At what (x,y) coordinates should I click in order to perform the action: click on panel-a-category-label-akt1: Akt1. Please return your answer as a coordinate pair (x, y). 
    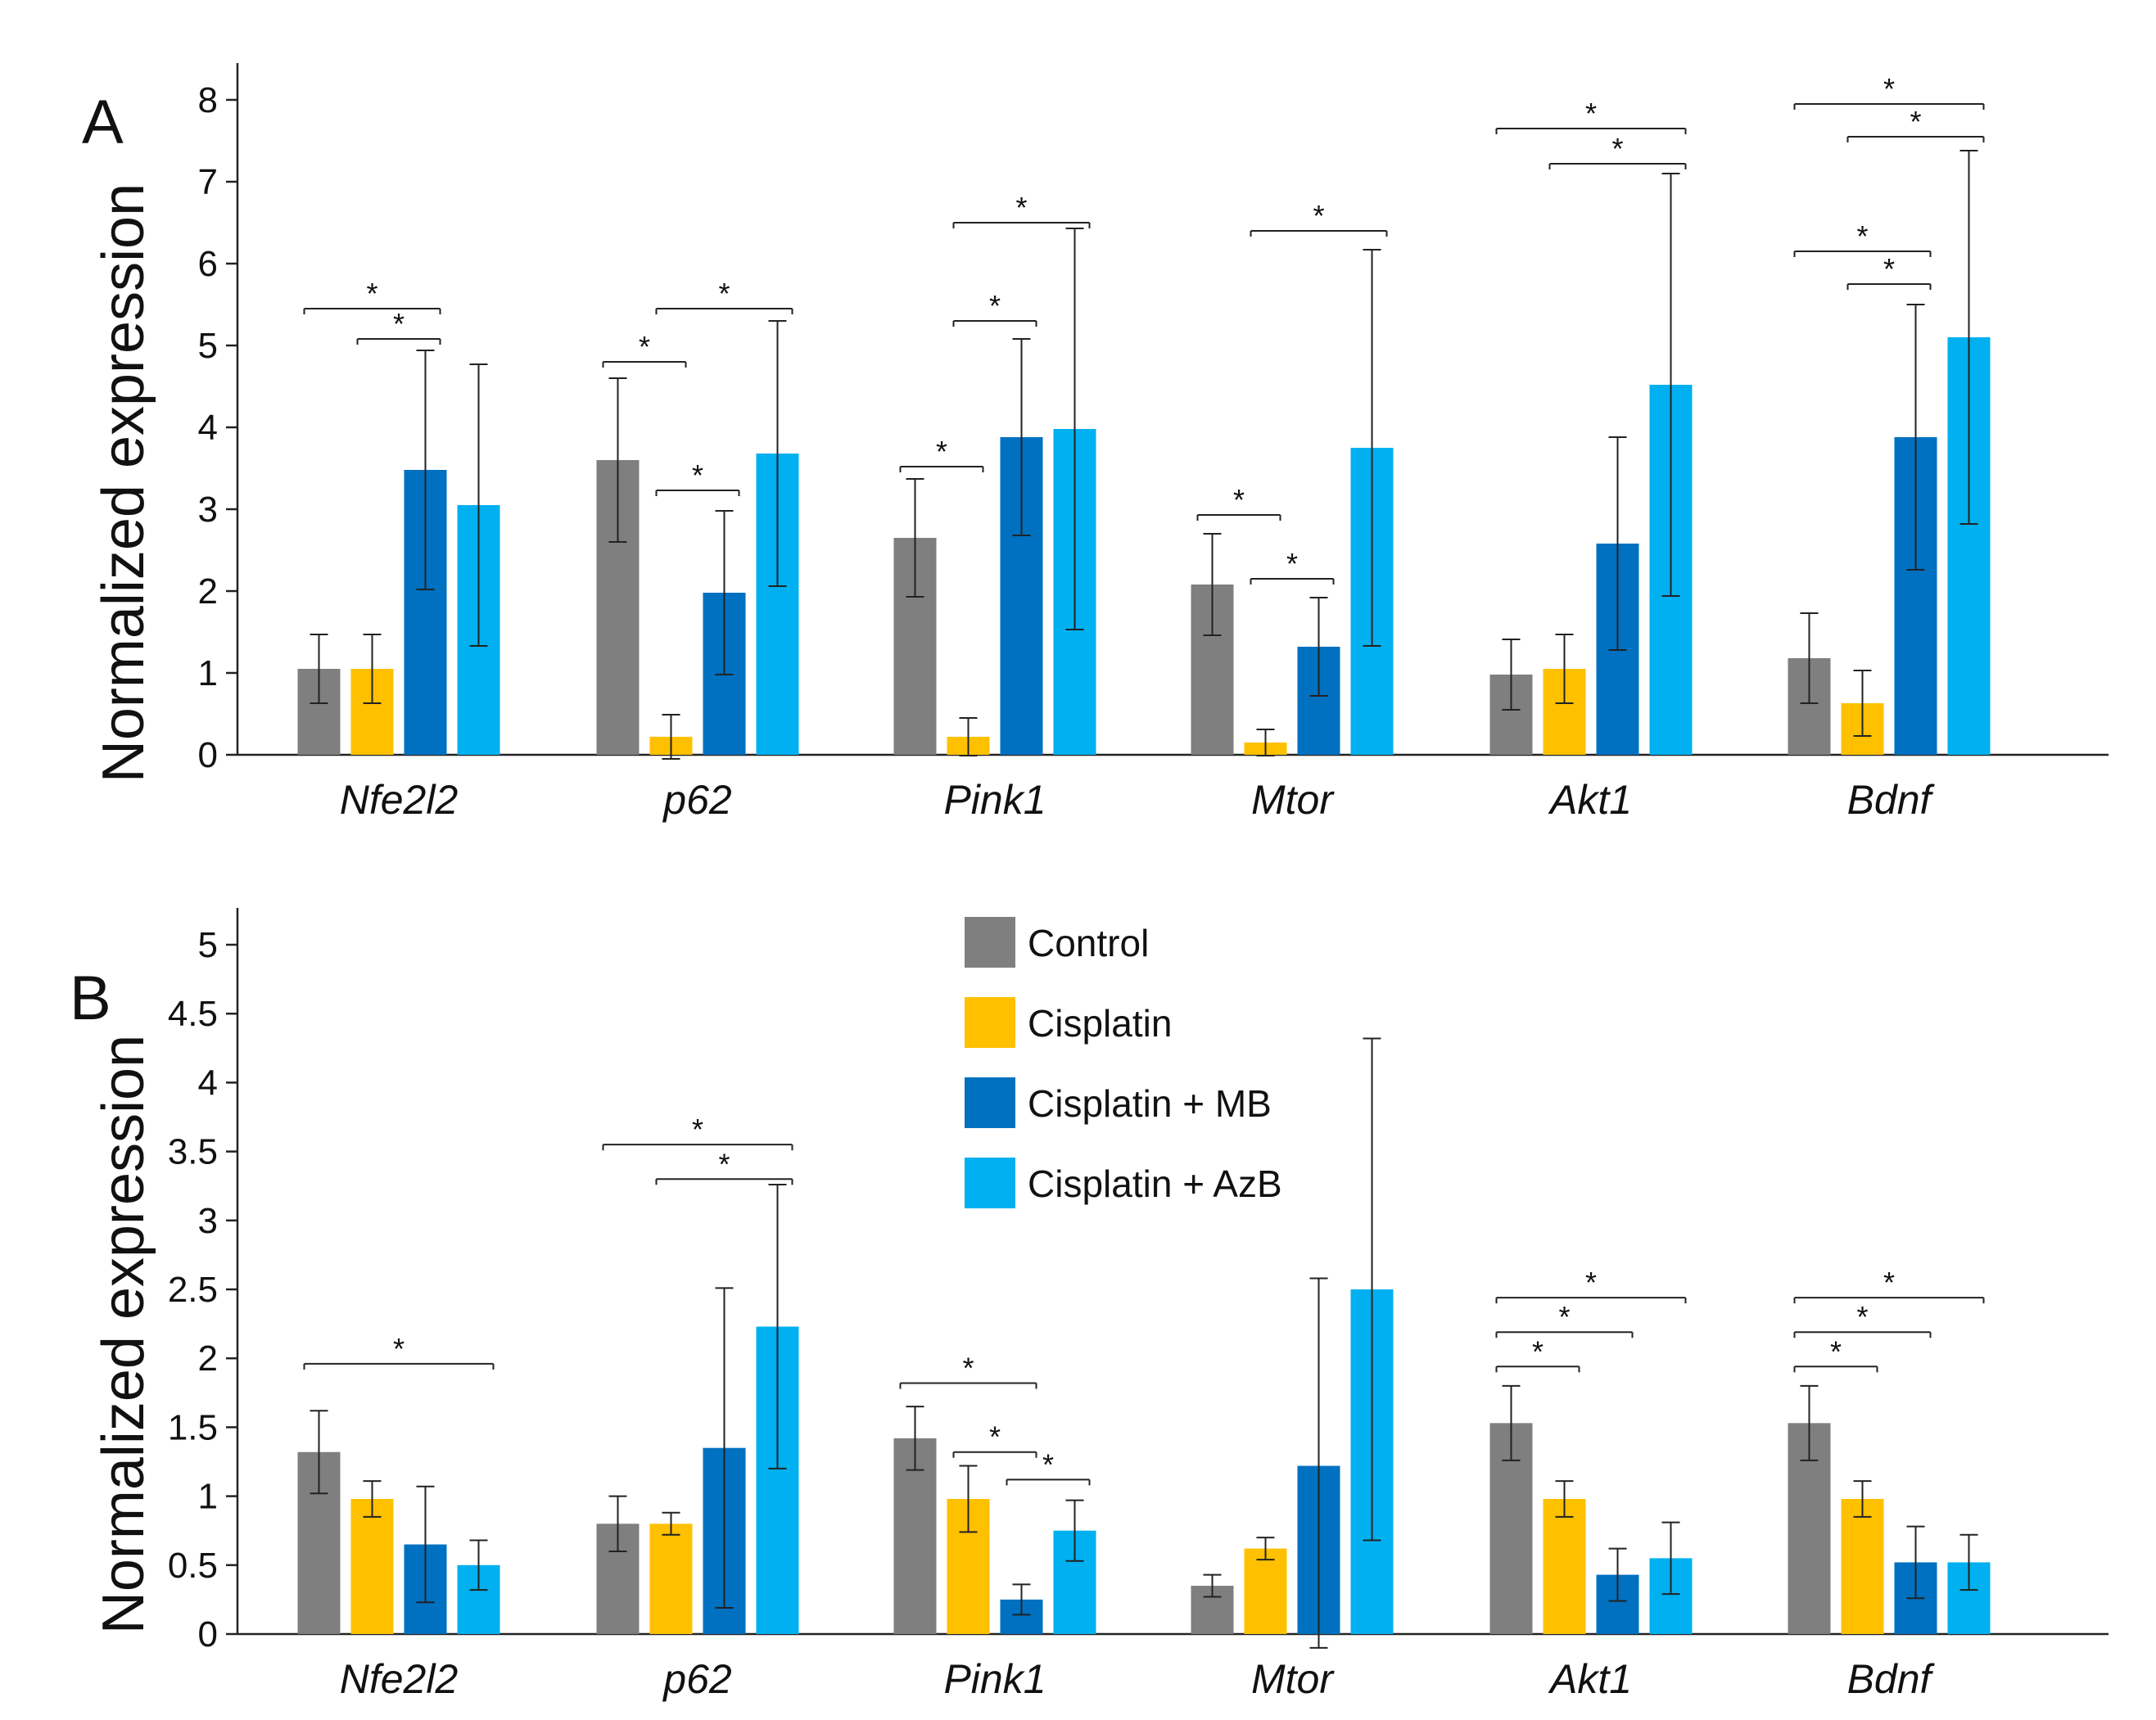
    Looking at the image, I should click on (1590, 800).